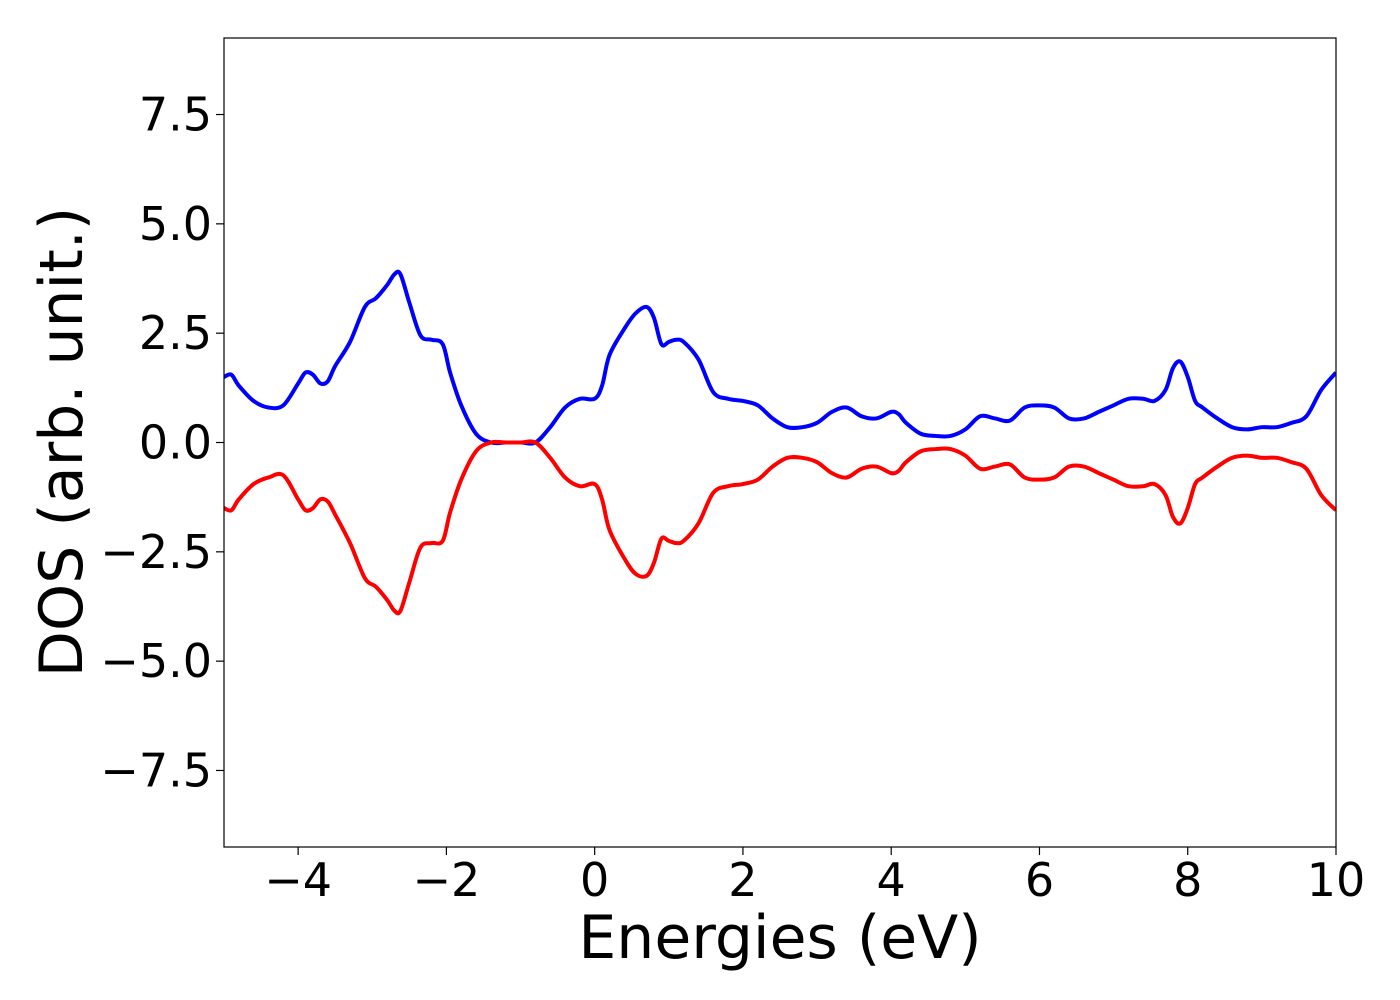  Describe the element at coordinates (1039, 880) in the screenshot. I see `x-tick-label: 6` at that location.